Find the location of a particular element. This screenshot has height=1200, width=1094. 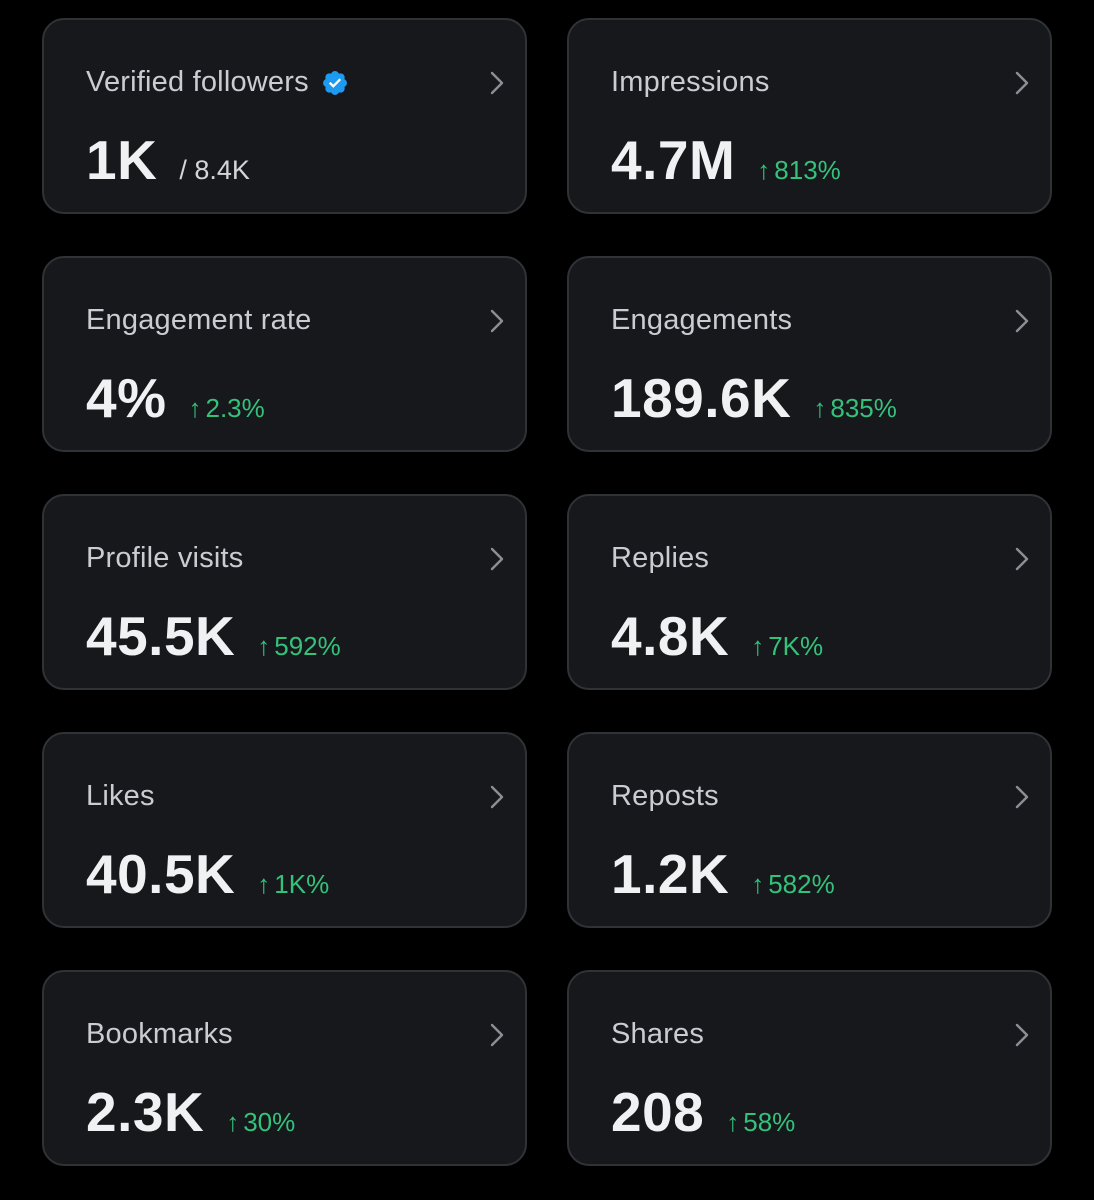

delta-value: 30% is located at coordinates (269, 1122).